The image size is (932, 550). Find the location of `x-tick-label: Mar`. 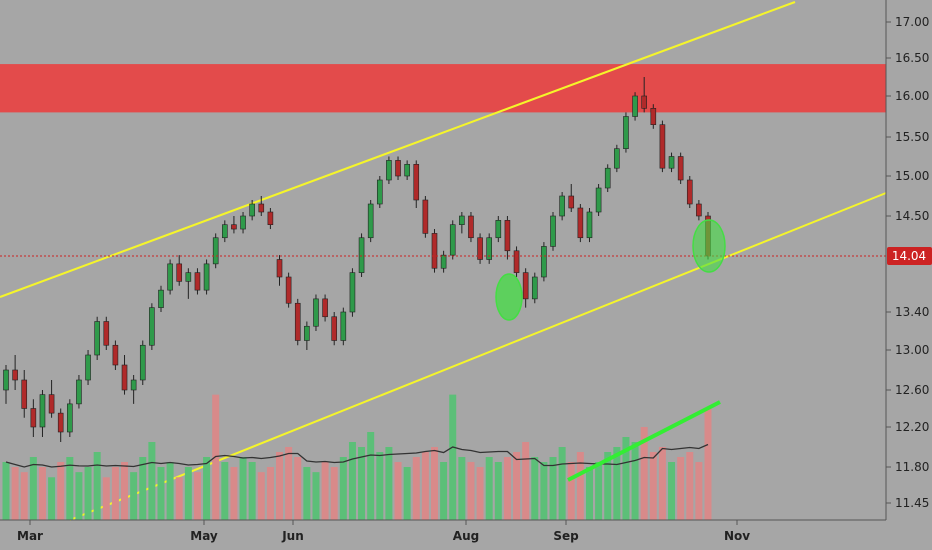

x-tick-label: Mar is located at coordinates (30, 536).